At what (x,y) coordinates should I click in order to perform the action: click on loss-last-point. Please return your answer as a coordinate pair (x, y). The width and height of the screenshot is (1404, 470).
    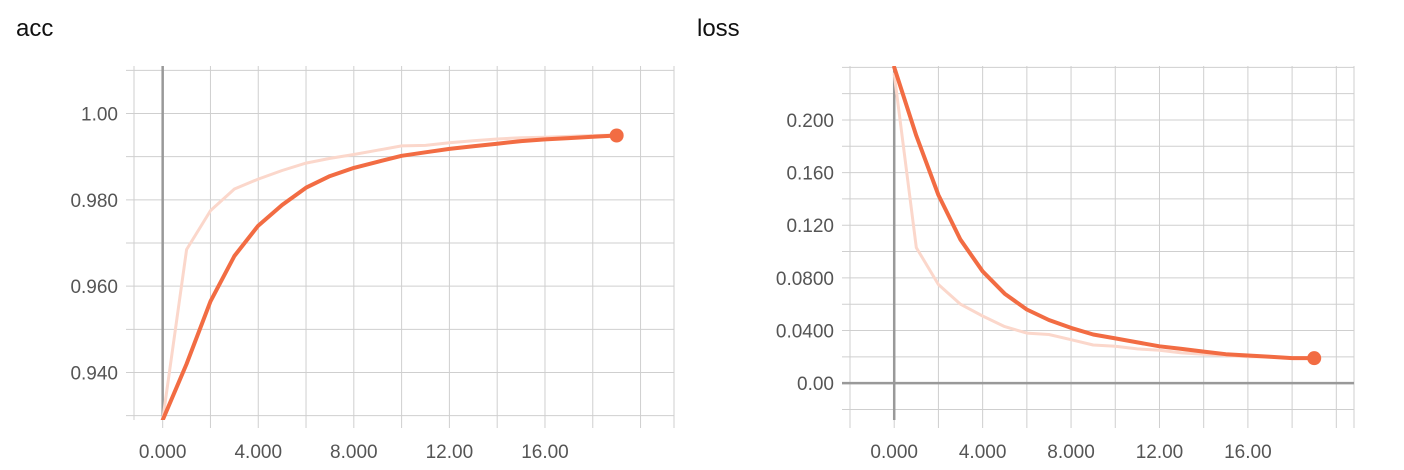
    Looking at the image, I should click on (1314, 358).